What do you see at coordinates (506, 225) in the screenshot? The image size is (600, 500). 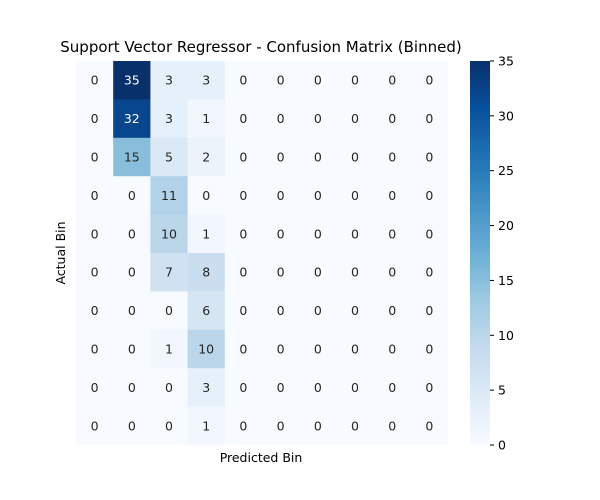 I see `colorbar-tick-label: 20` at bounding box center [506, 225].